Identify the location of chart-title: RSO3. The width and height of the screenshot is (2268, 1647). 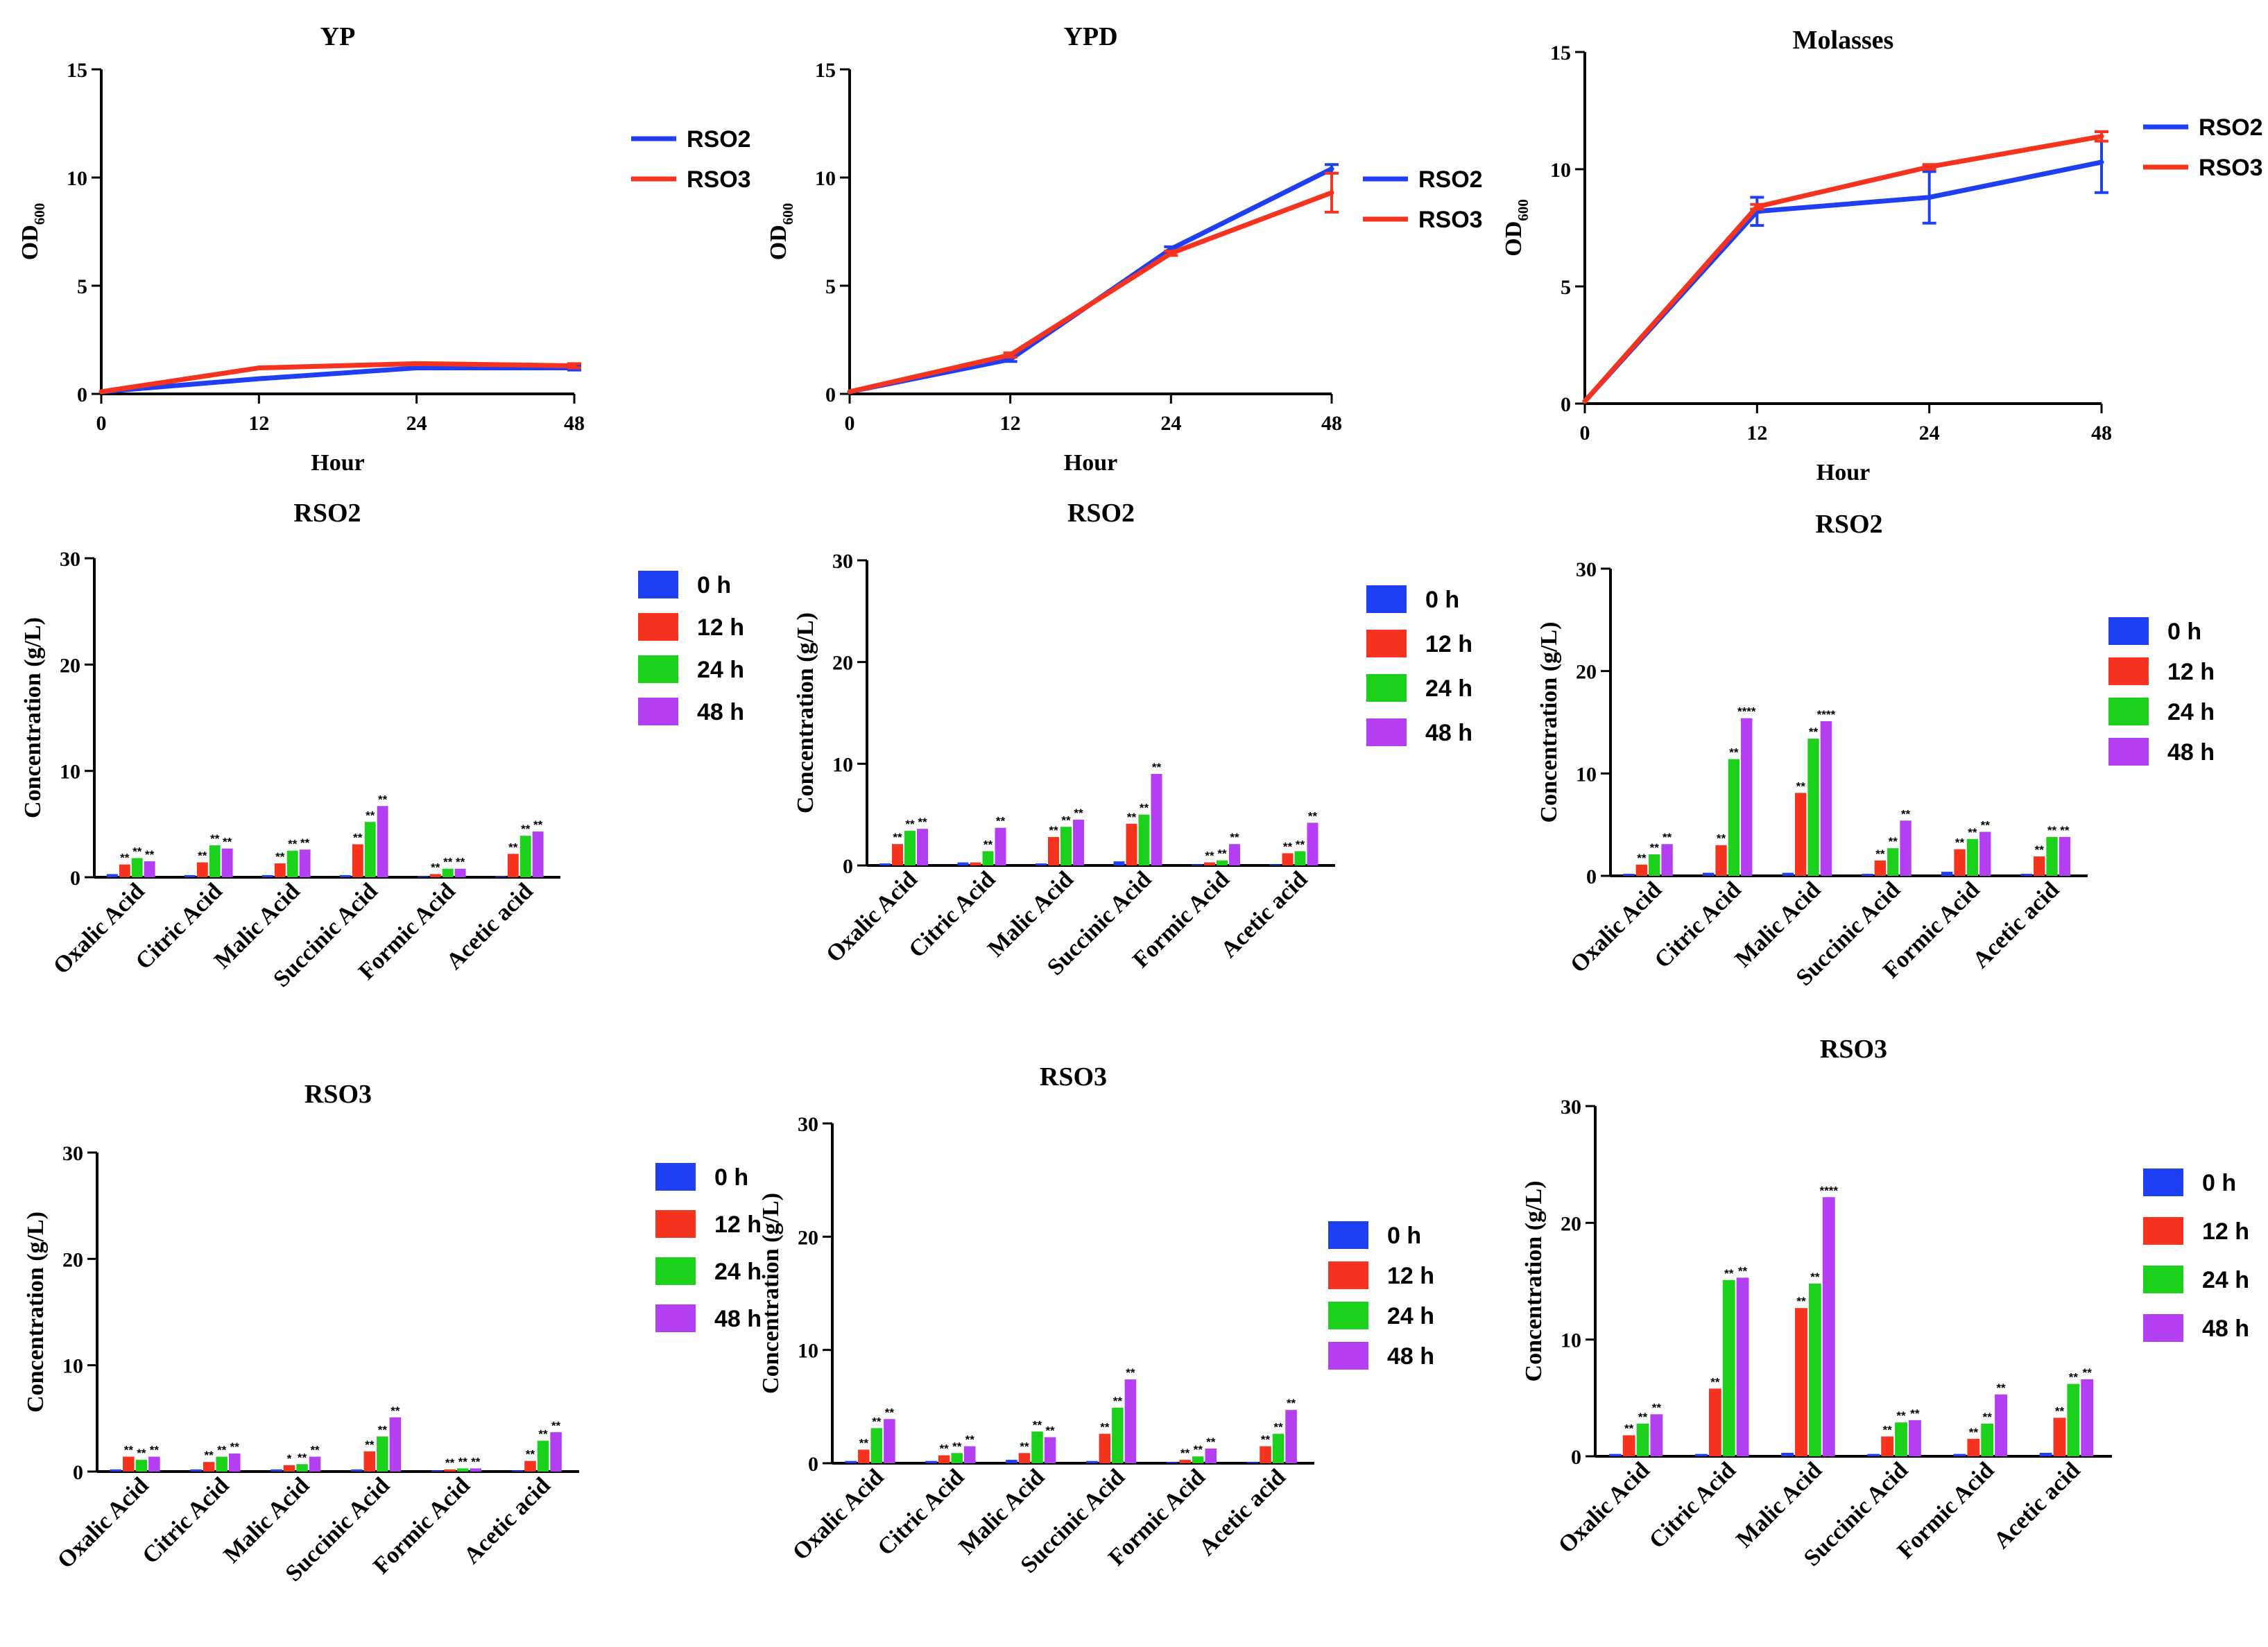
(1074, 1077).